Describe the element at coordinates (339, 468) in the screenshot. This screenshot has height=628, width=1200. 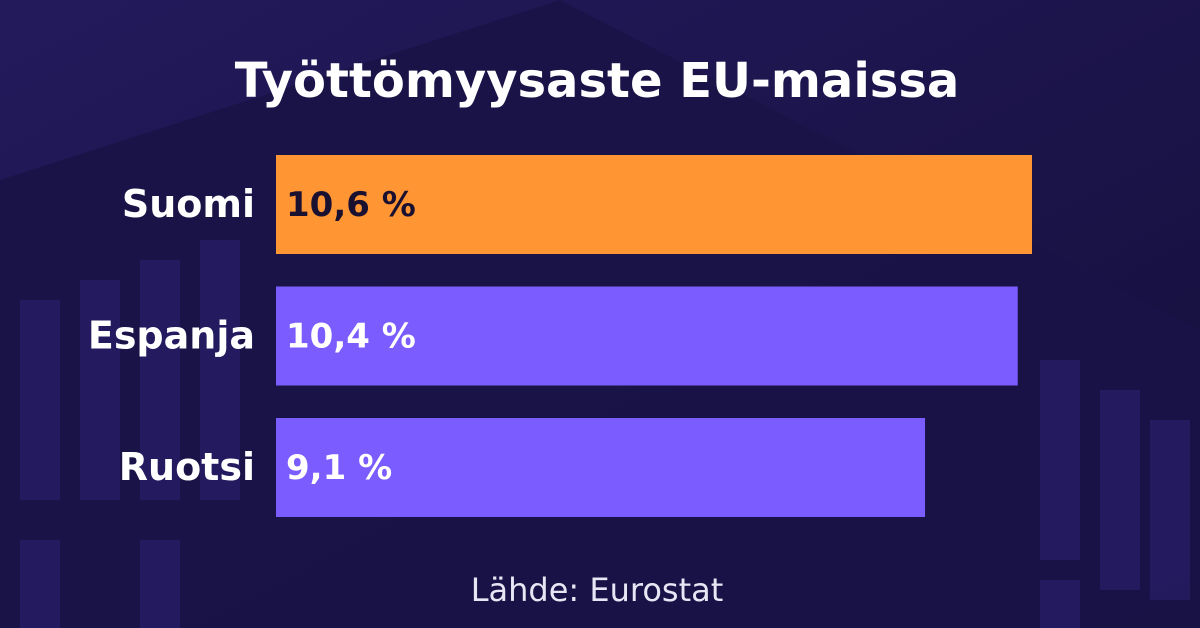
I see `value-label: 9,1 %` at that location.